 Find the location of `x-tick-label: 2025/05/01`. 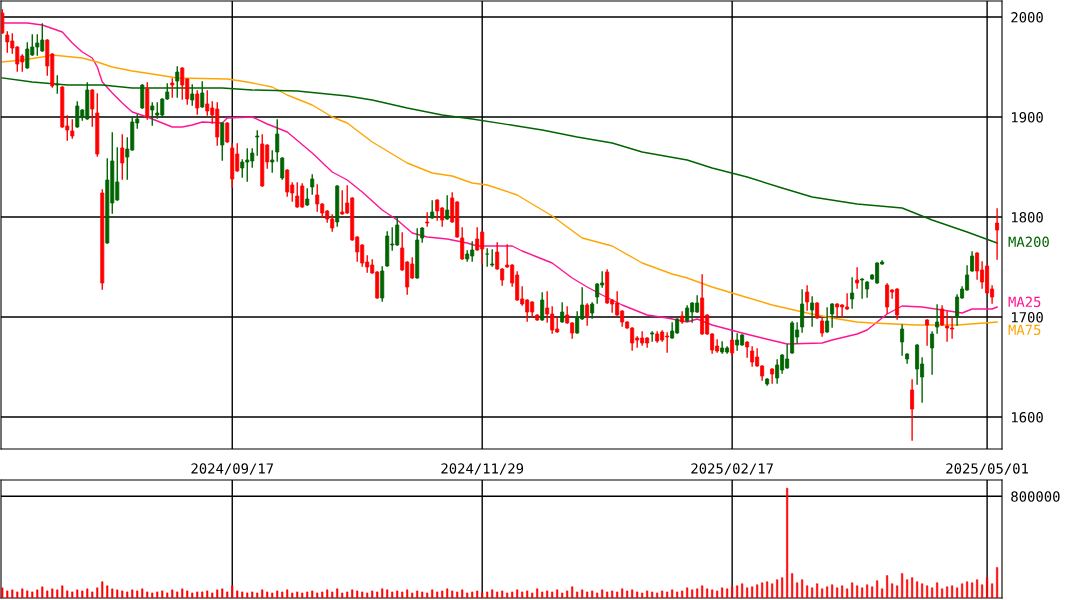

x-tick-label: 2025/05/01 is located at coordinates (987, 469).